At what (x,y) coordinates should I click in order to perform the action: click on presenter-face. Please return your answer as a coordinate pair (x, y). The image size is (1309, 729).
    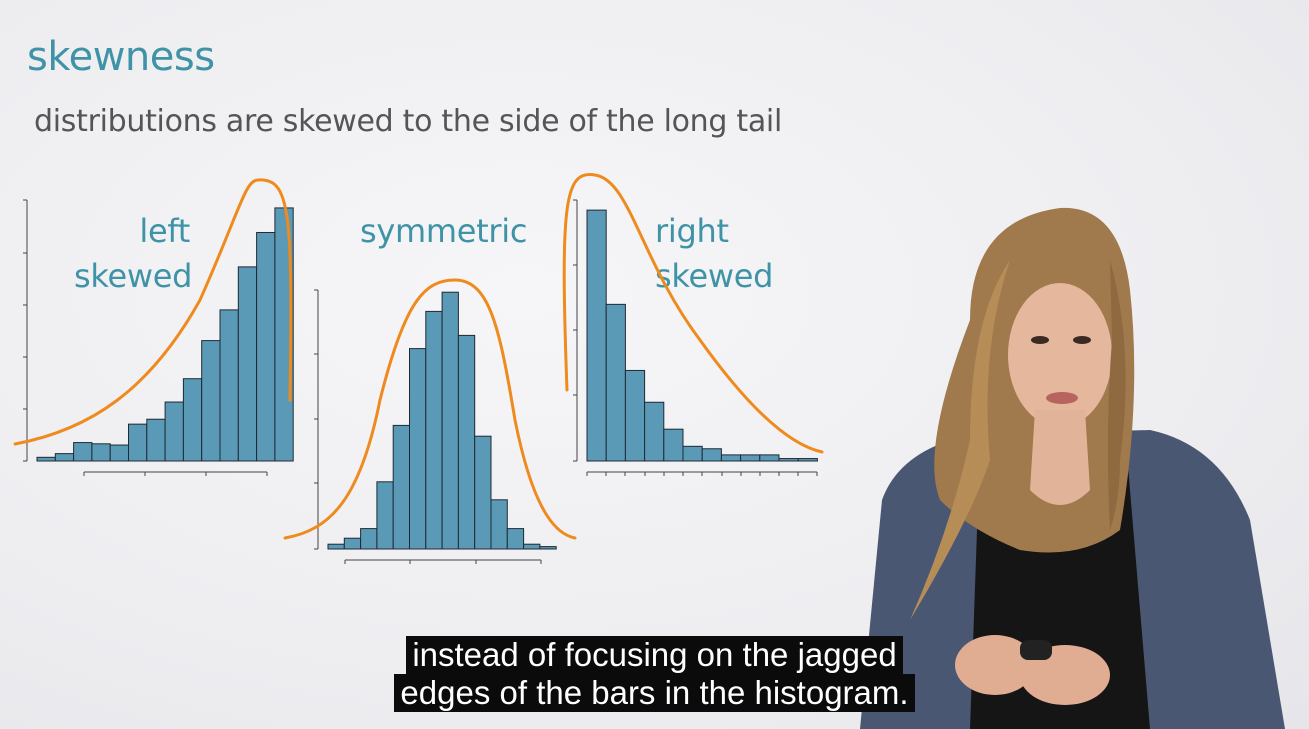
    Looking at the image, I should click on (1060, 355).